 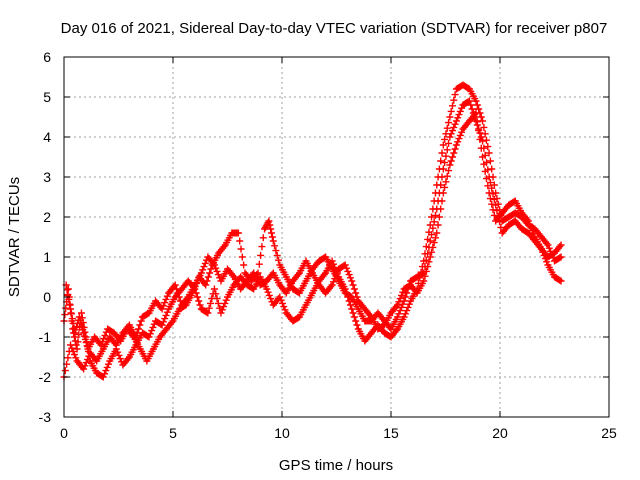 I want to click on y-tick-labels: -3 -2 -1 0 1 2 3 4 5 6, so click(x=45, y=237).